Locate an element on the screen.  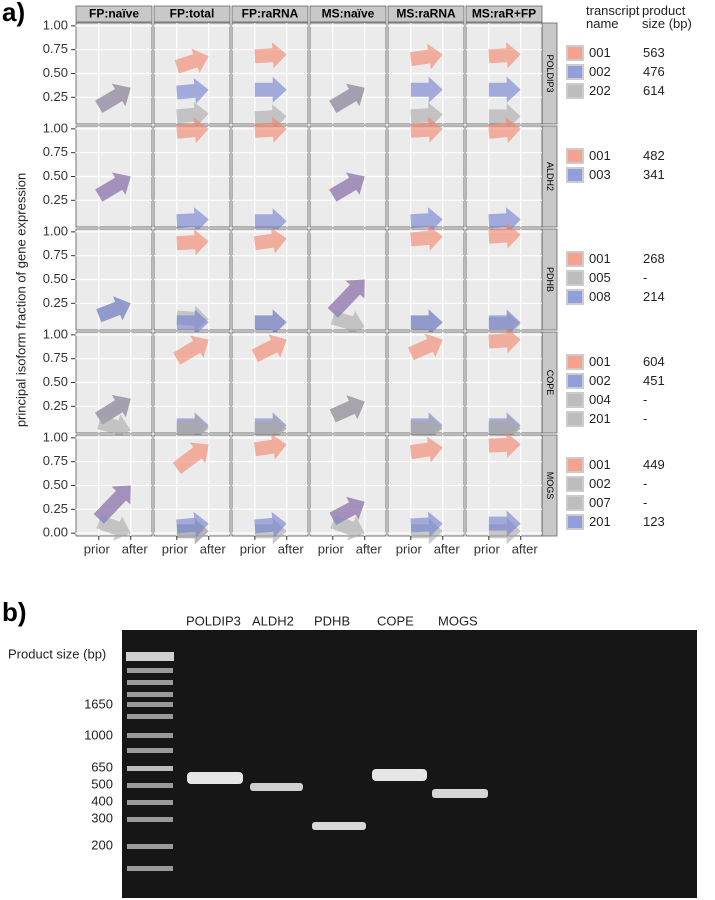
facet-label: ALDH2 is located at coordinates (550, 176).